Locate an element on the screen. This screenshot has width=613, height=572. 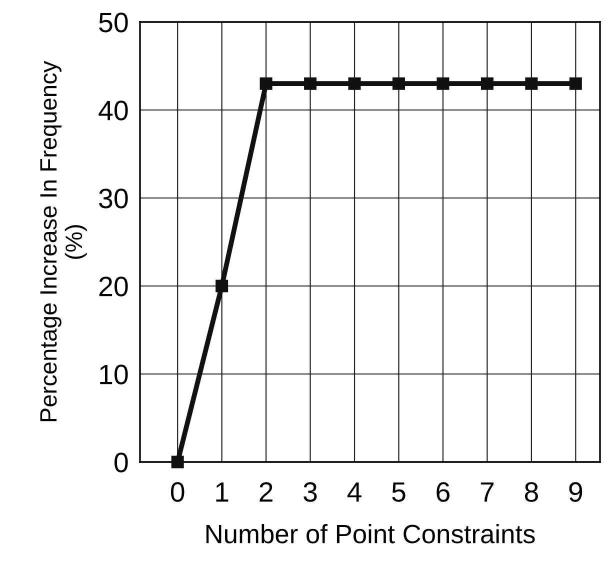
x-tick-label: 0 is located at coordinates (177, 492).